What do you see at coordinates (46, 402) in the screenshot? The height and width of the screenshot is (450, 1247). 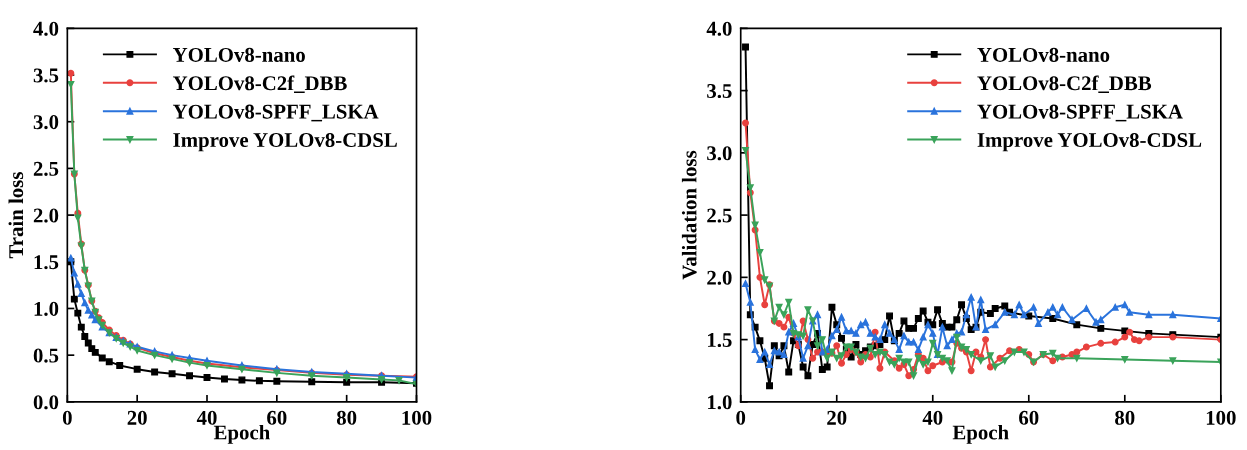 I see `y-tick-label: 0.0` at bounding box center [46, 402].